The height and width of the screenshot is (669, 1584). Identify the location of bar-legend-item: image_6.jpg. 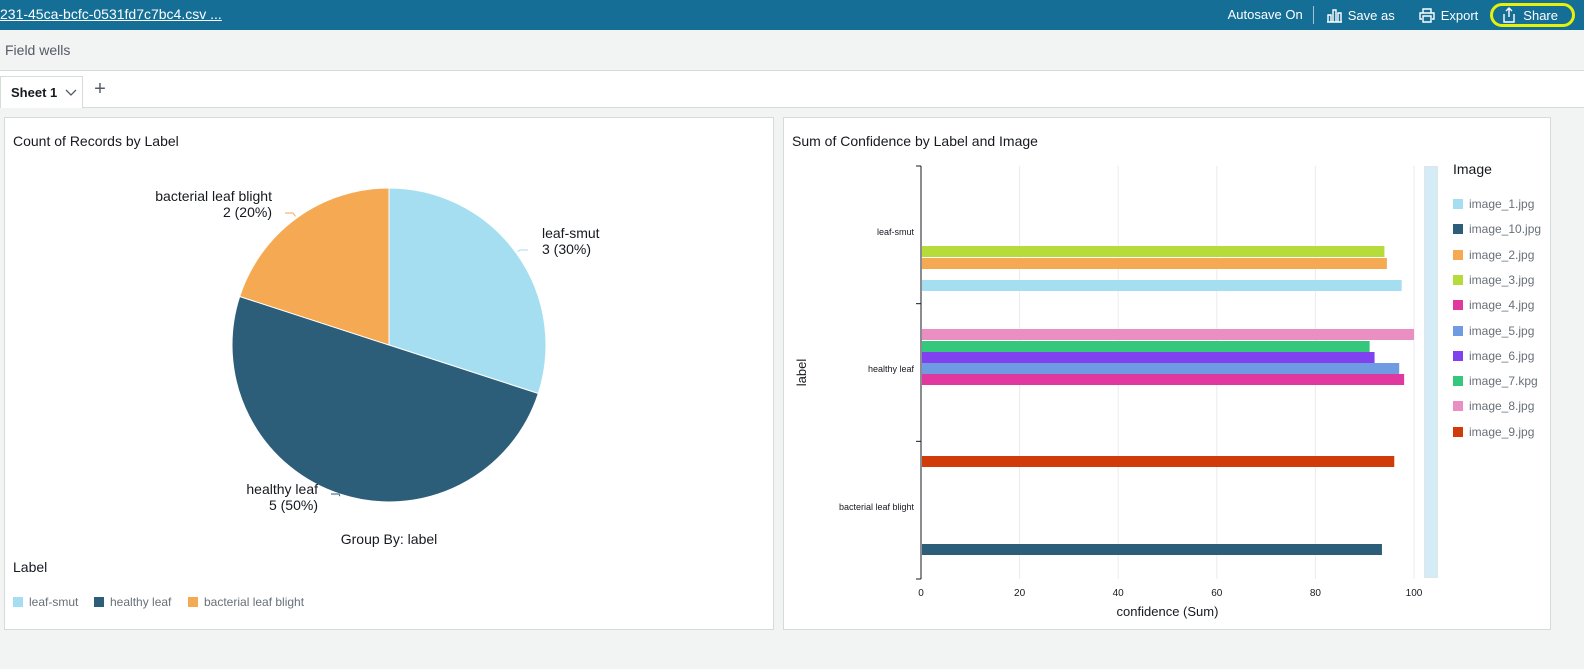
(1493, 356).